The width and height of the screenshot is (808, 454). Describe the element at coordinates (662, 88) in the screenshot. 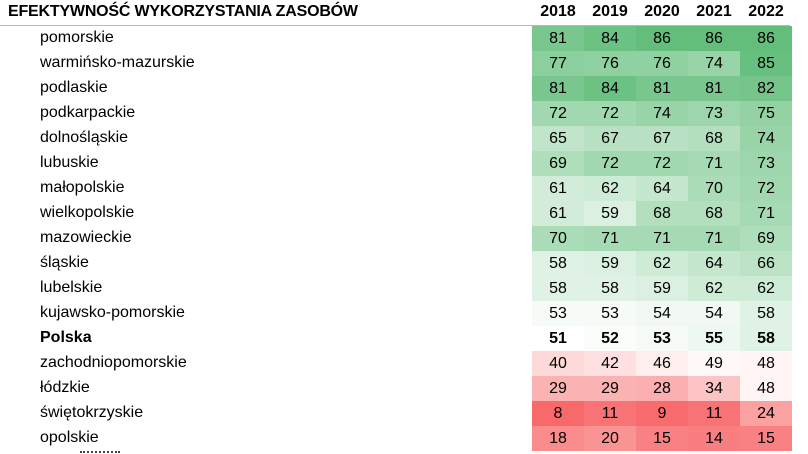

I see `heatmap-cell-2020: 81` at that location.